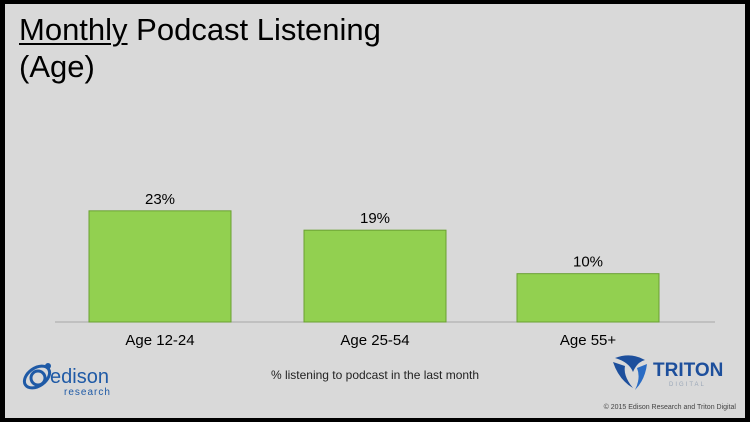 The width and height of the screenshot is (750, 422). I want to click on triton-logo-sub: DIGITAL, so click(687, 385).